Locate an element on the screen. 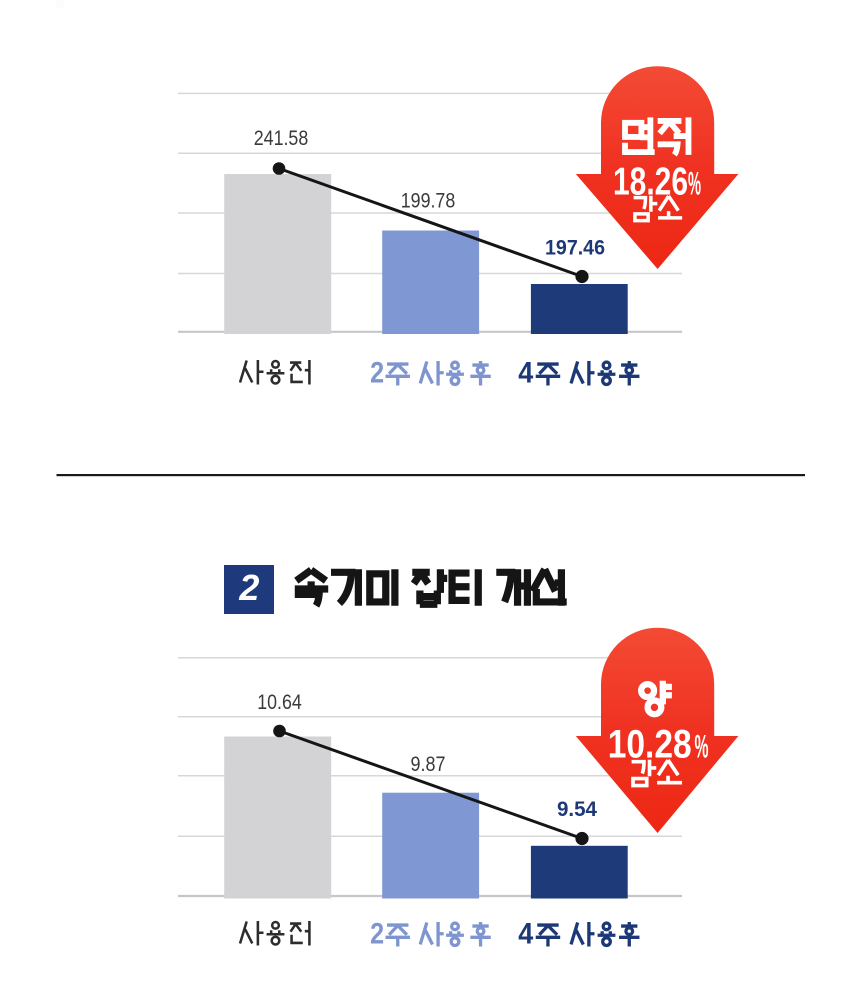  svg-text: 9.54 is located at coordinates (577, 809).